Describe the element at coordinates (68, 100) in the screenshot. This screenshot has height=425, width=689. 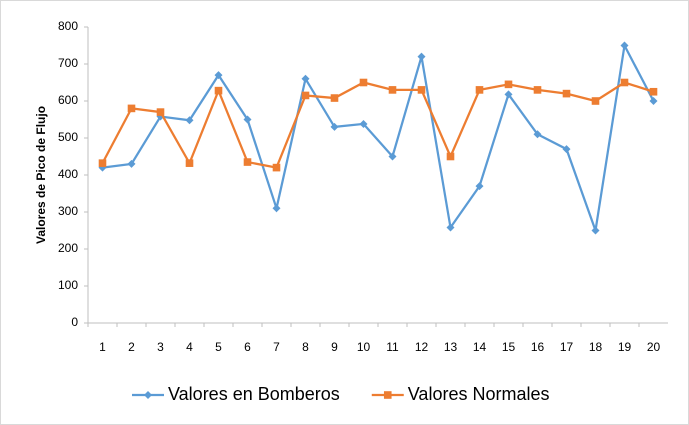
I see `y-tick-label: 600` at that location.